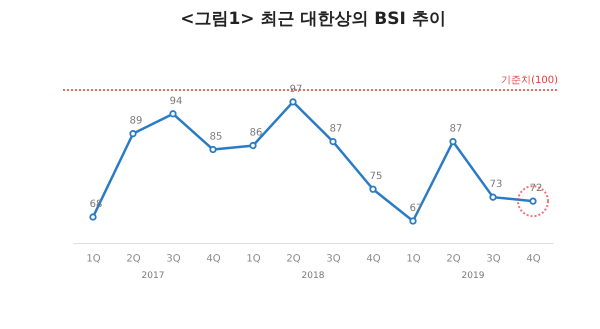 The image size is (600, 329). I want to click on text: 2018, so click(313, 276).